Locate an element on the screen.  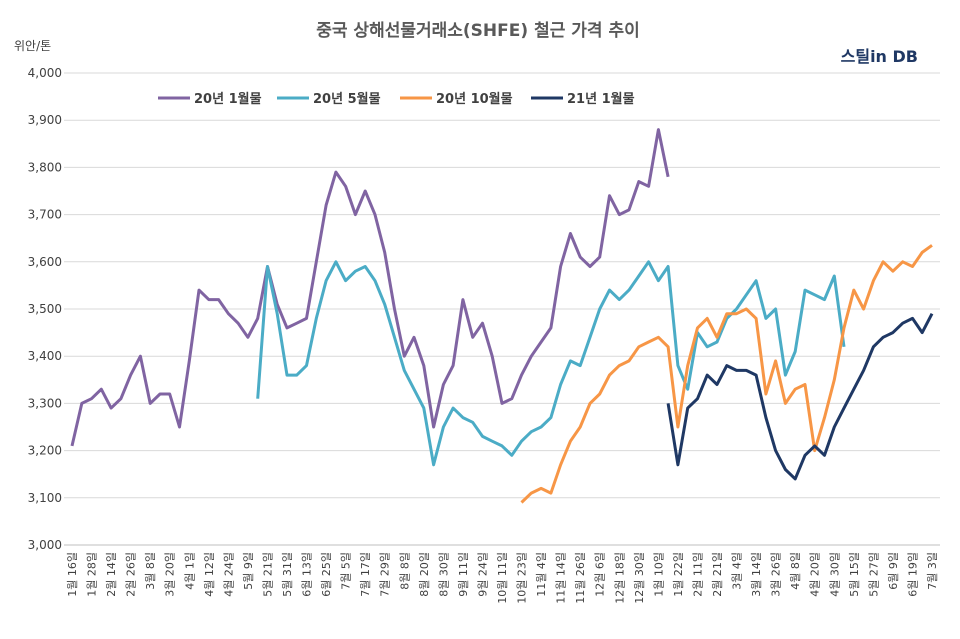
x-tick-label: 7월 3일 is located at coordinates (932, 571).